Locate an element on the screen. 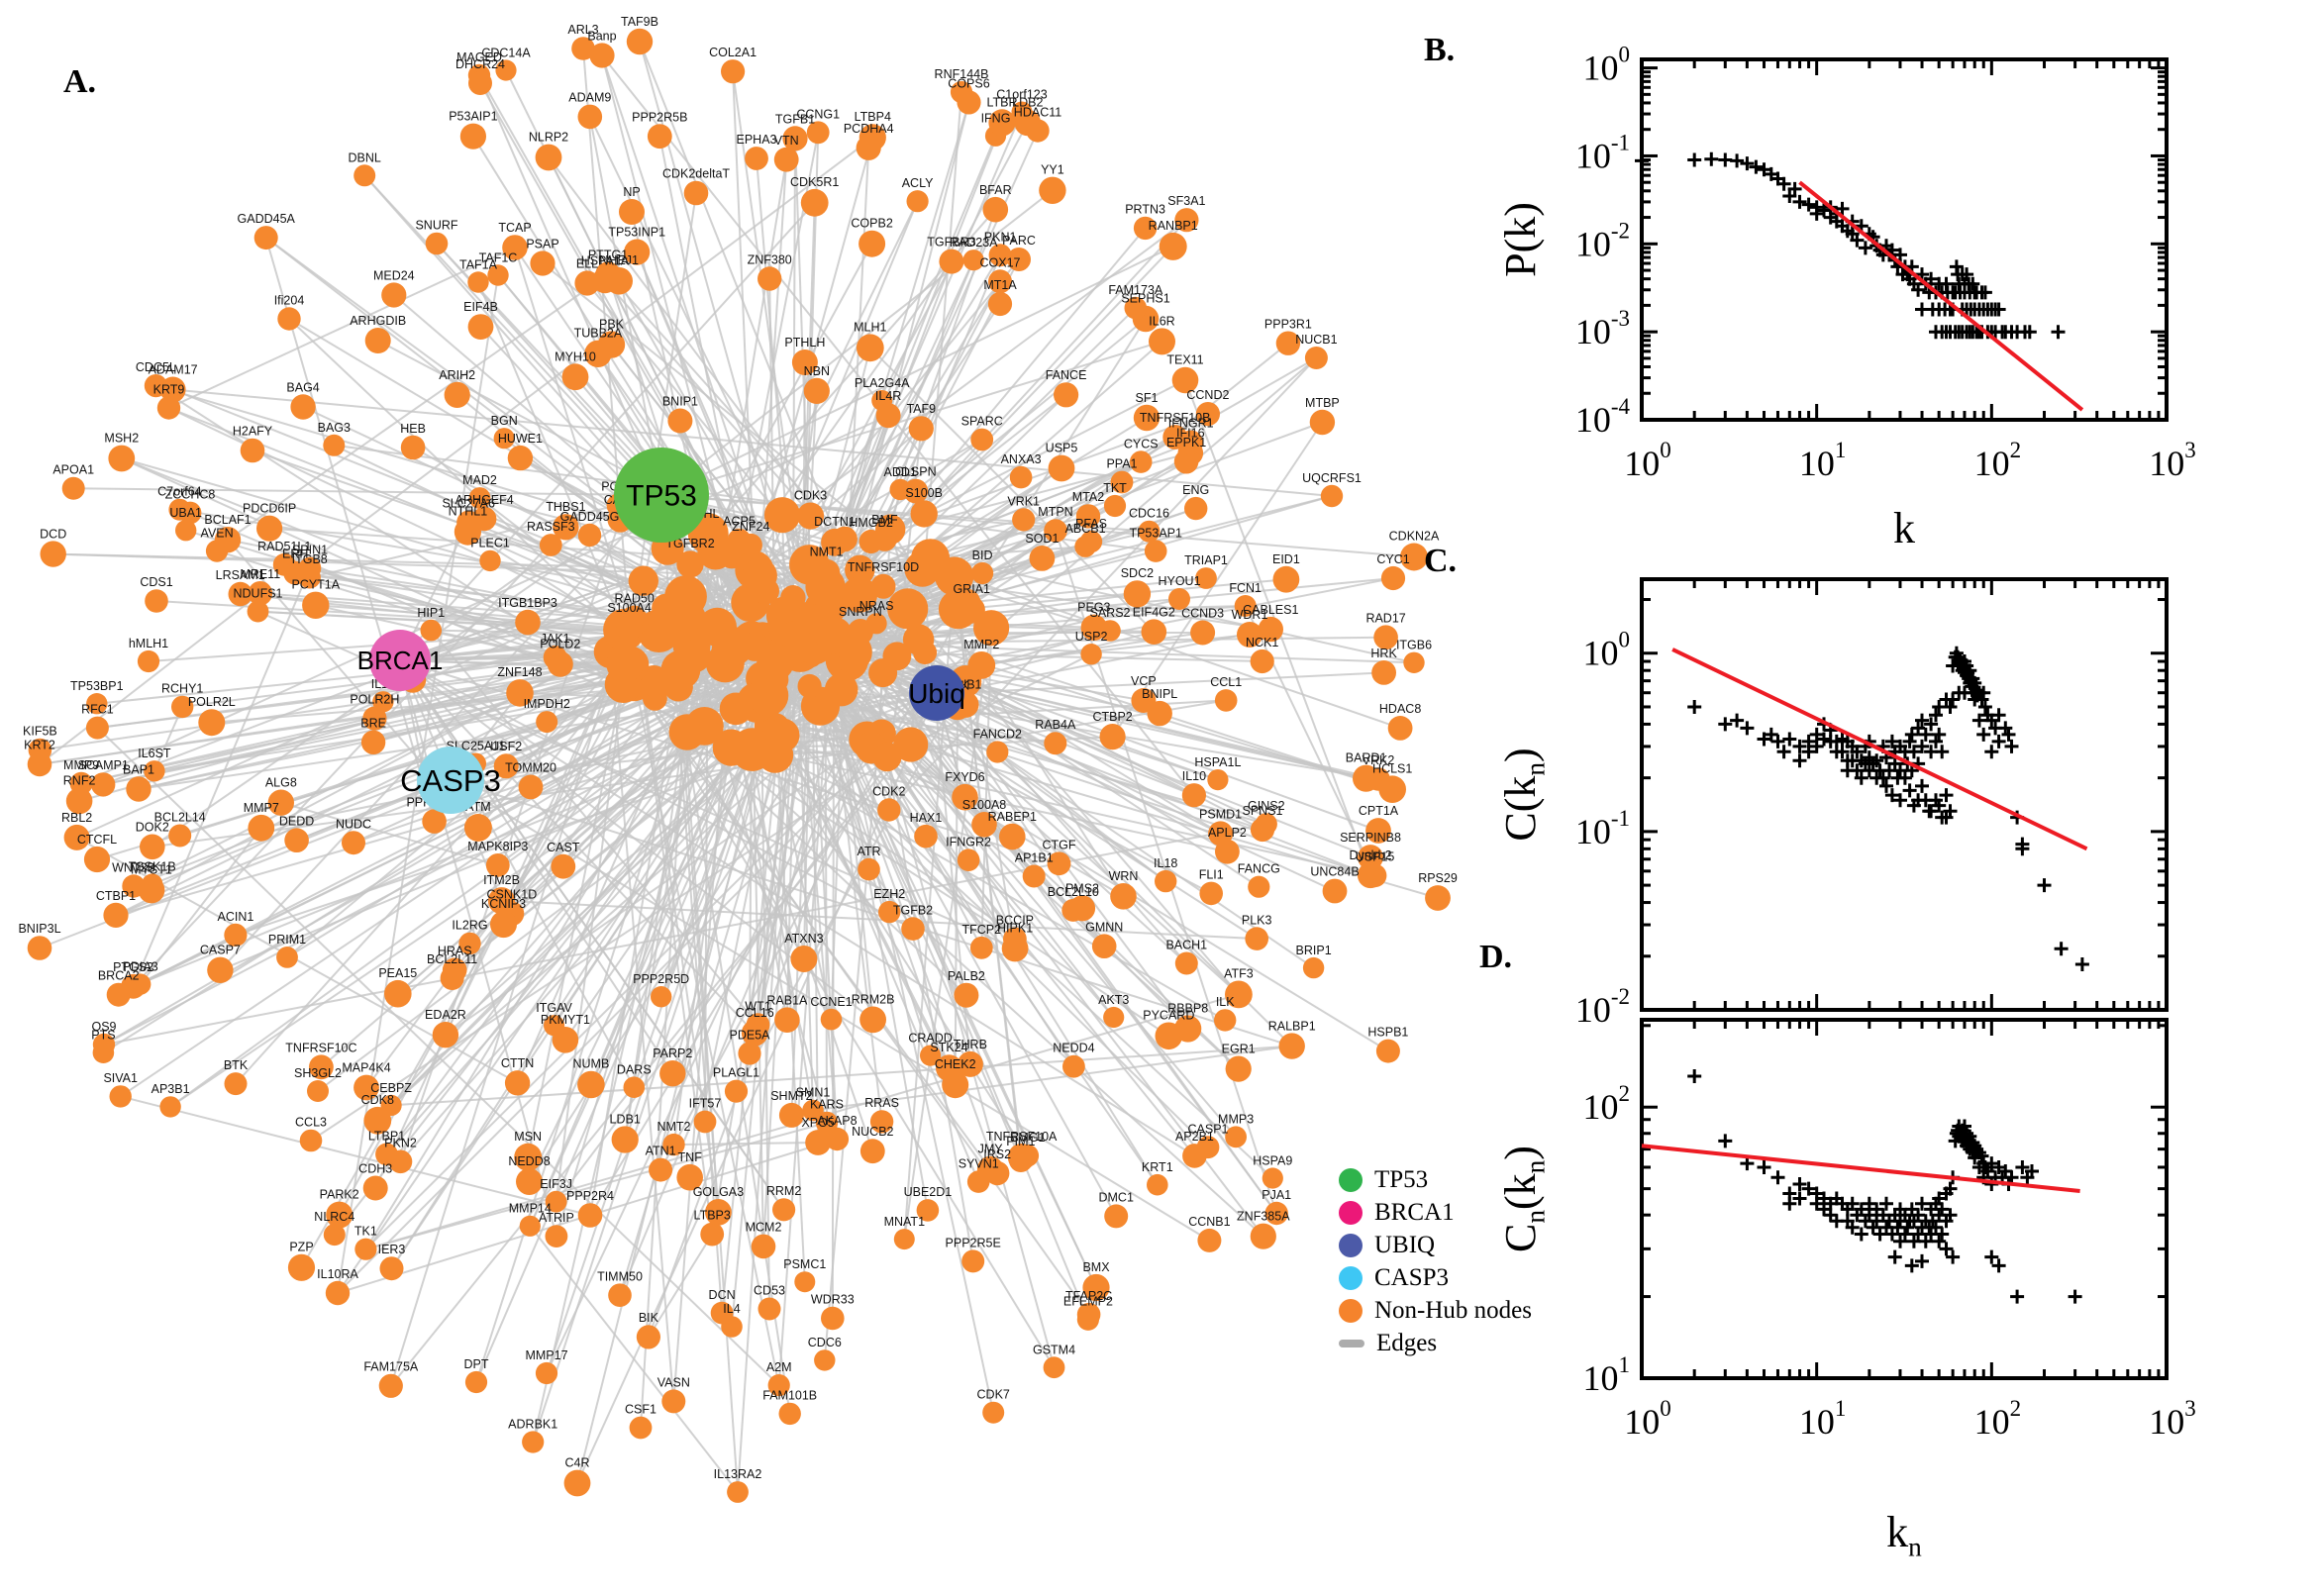 The image size is (2323, 1596). network-node-label: CASP7 is located at coordinates (220, 950).